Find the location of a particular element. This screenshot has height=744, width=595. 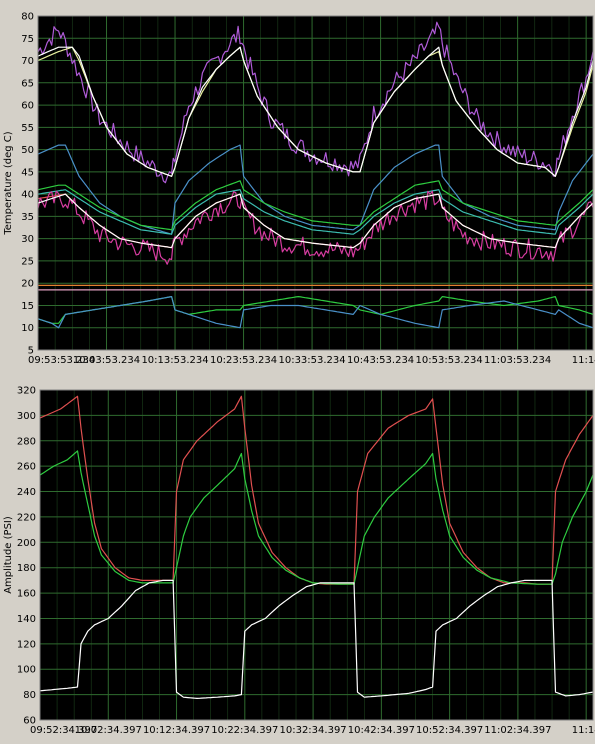

y-tick-label: 260 is located at coordinates (26, 467).